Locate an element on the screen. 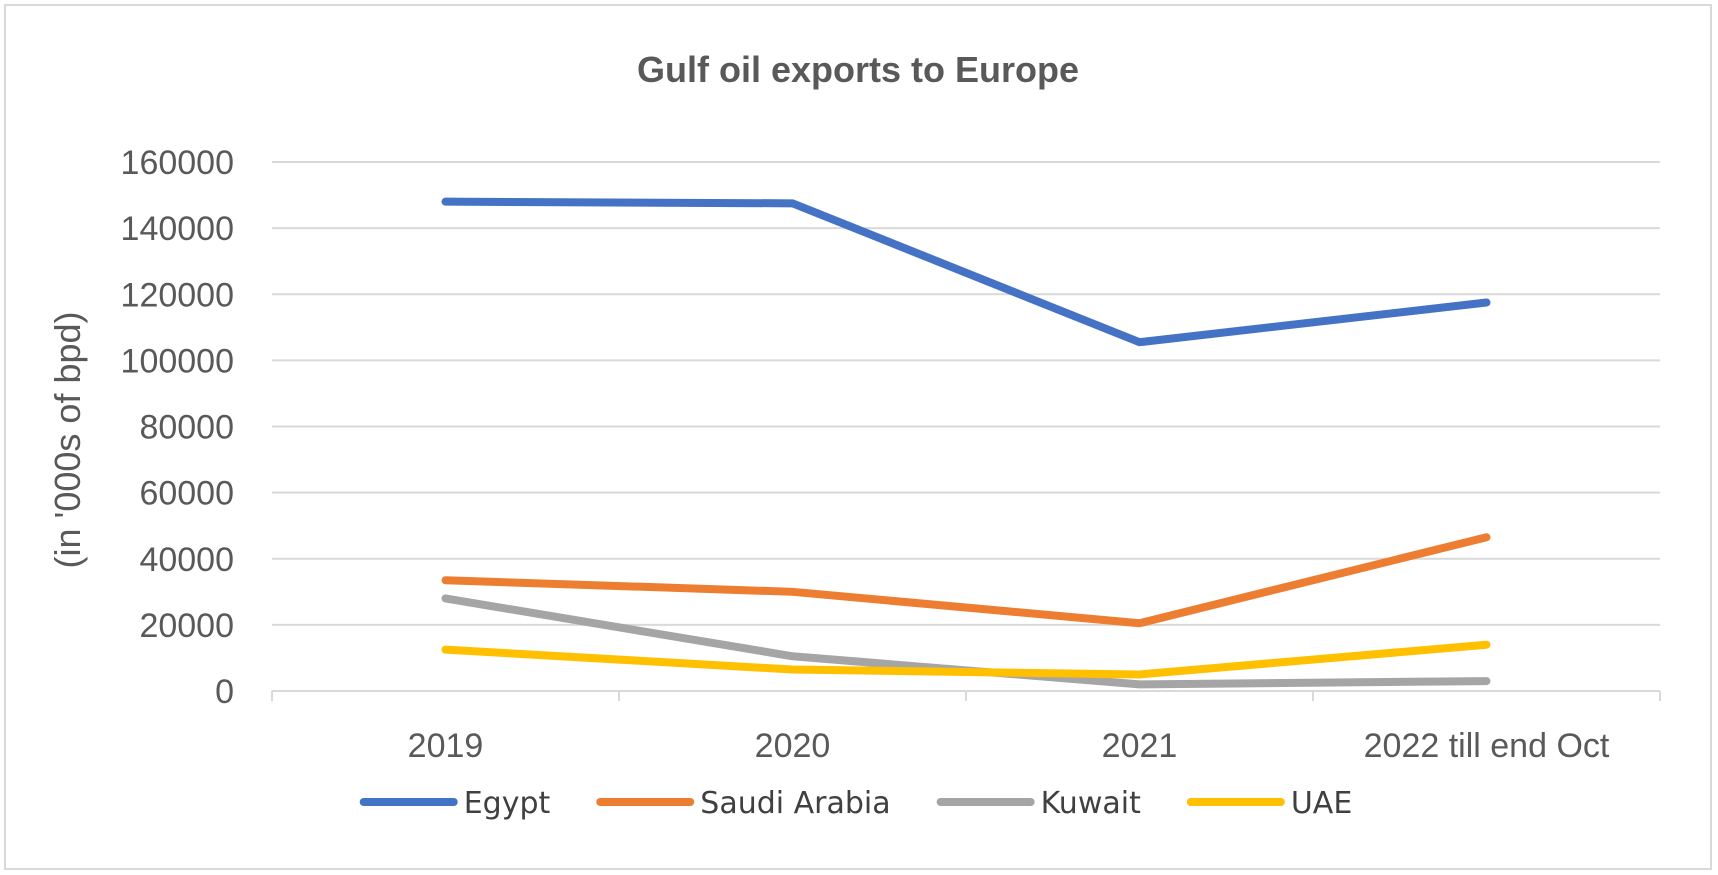 This screenshot has width=1718, height=875. legend-item: Egypt is located at coordinates (455, 803).